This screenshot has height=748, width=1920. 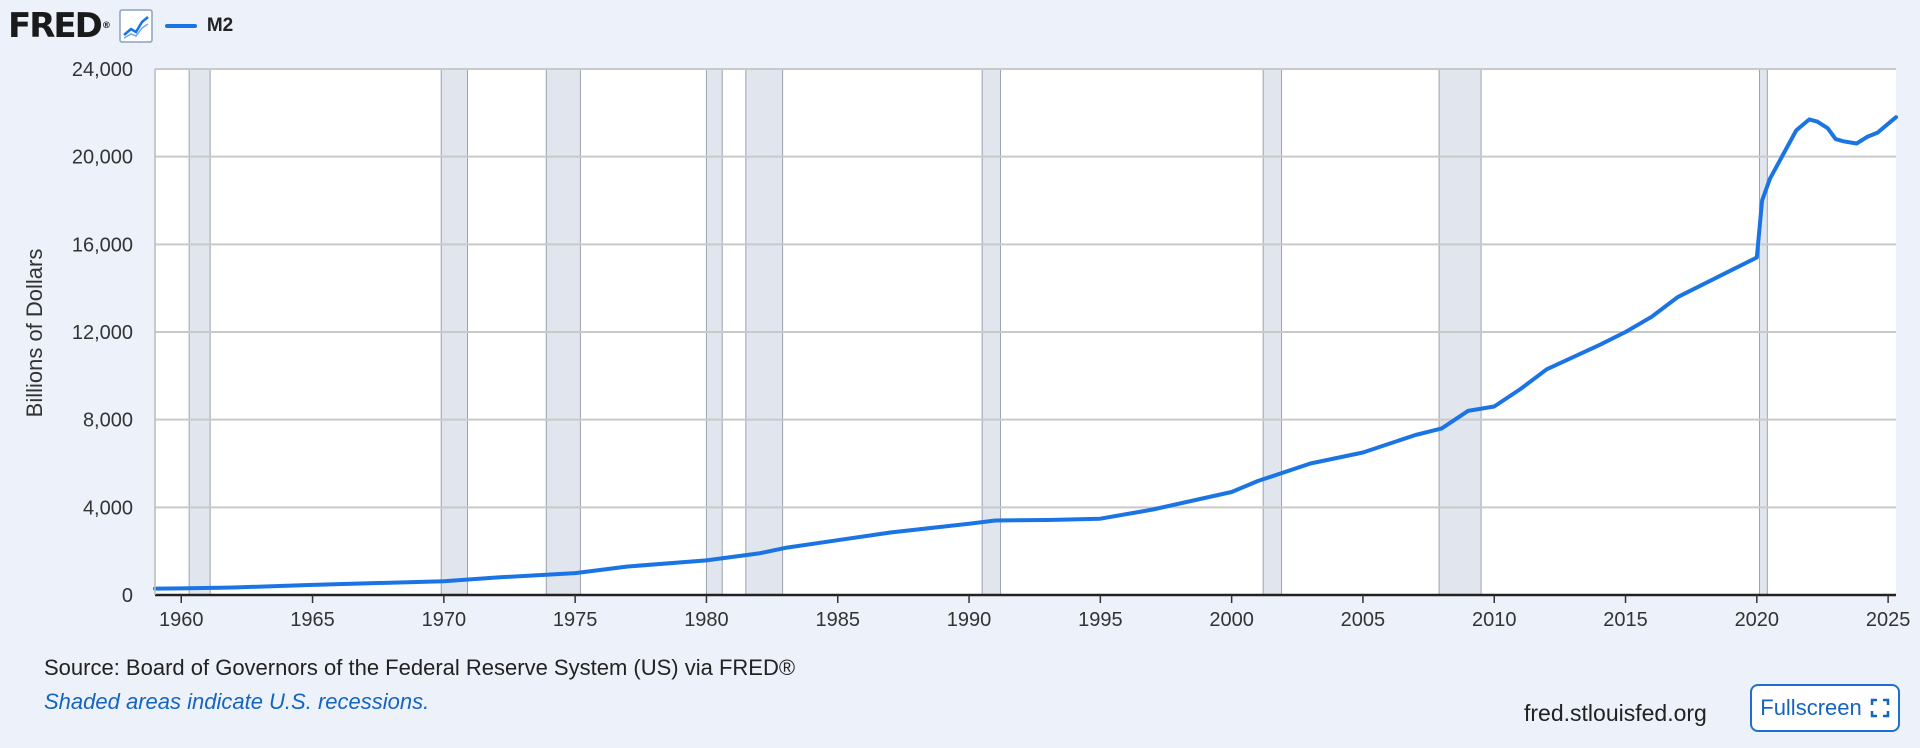 I want to click on x-tick-label-1980: 1980, so click(x=706, y=620).